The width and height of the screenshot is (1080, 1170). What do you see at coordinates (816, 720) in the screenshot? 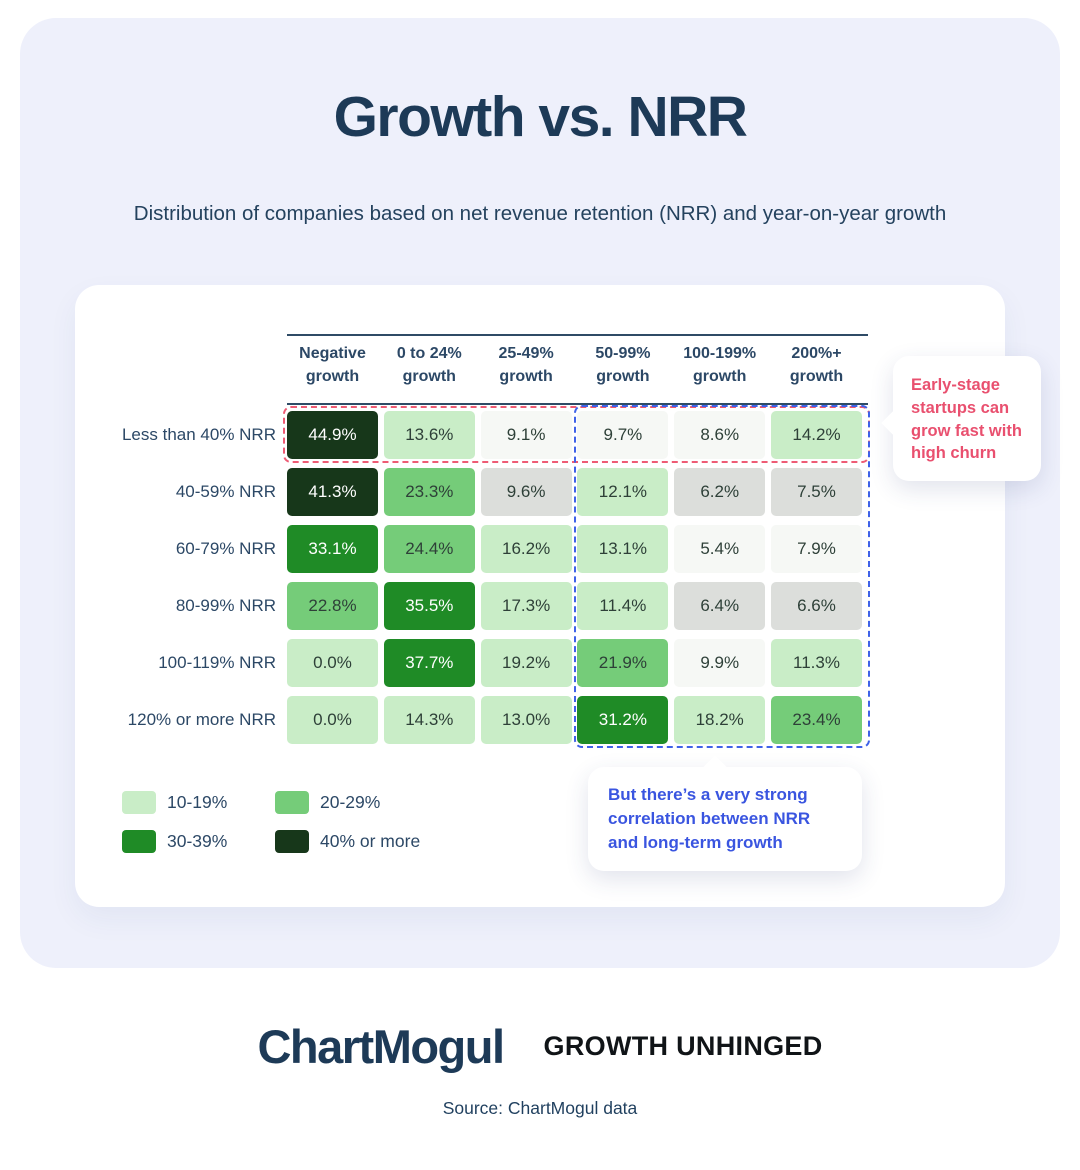
I see `heatmap-cell-r6c6: 23.4%` at bounding box center [816, 720].